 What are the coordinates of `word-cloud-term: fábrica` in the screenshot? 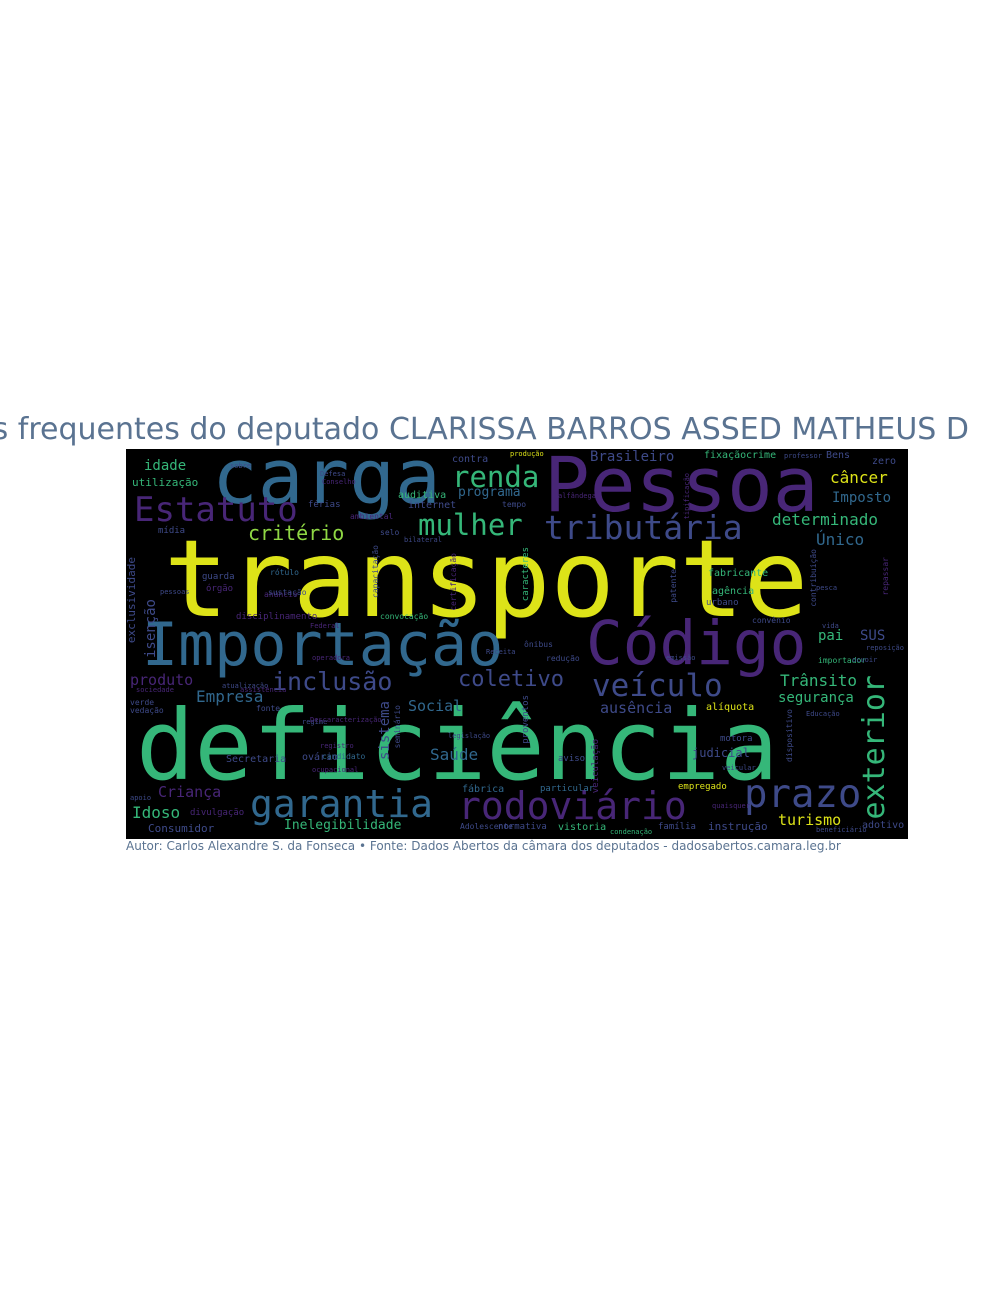 It's located at (483, 789).